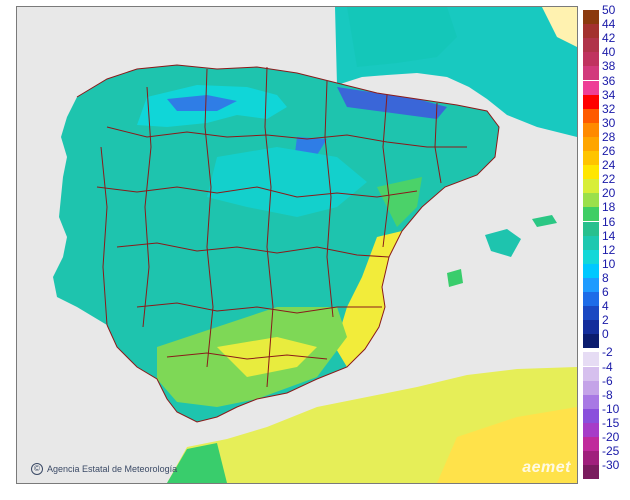 Image resolution: width=630 pixels, height=500 pixels. I want to click on credit-line: © Agencia Estatal de Meteorología, so click(104, 469).